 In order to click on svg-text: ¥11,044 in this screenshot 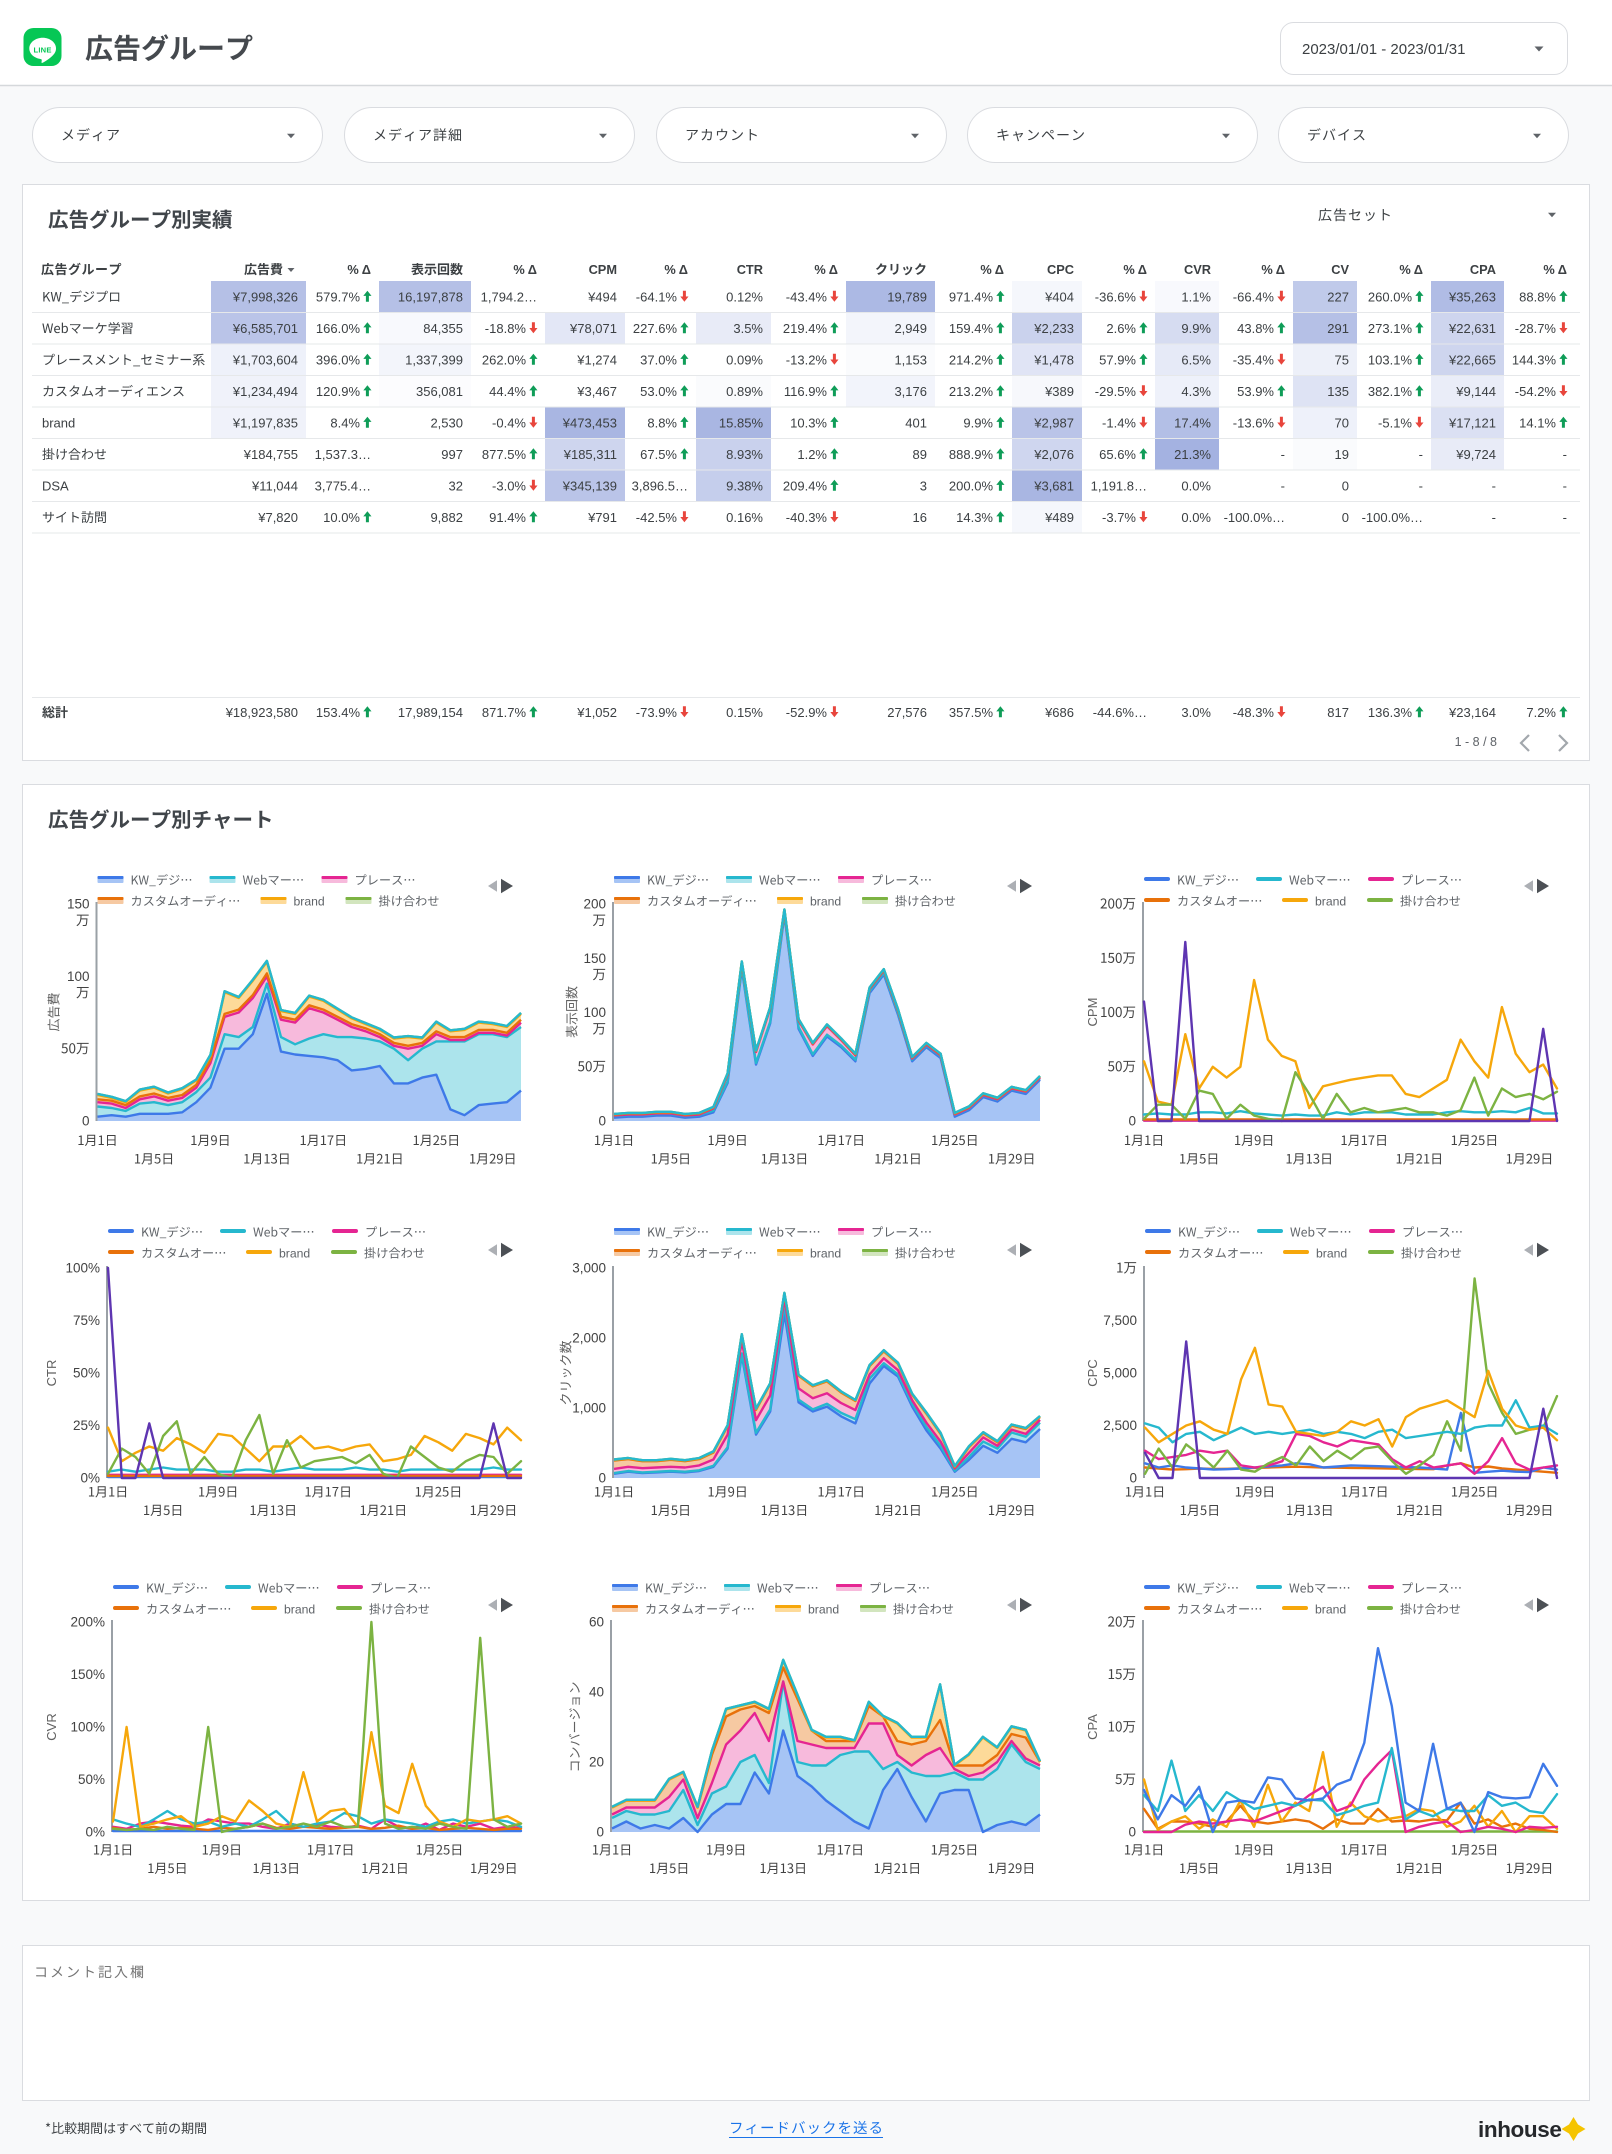, I will do `click(274, 486)`.